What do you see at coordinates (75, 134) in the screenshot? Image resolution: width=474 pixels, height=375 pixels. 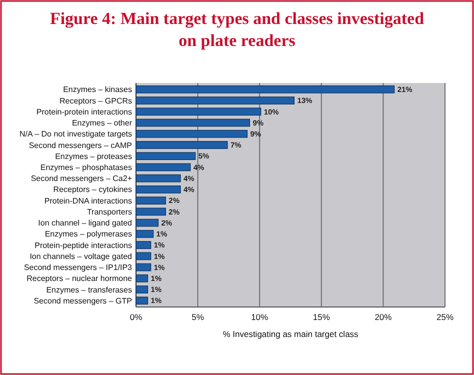 I see `y-tick-label: N/A – Do not investigate targets` at bounding box center [75, 134].